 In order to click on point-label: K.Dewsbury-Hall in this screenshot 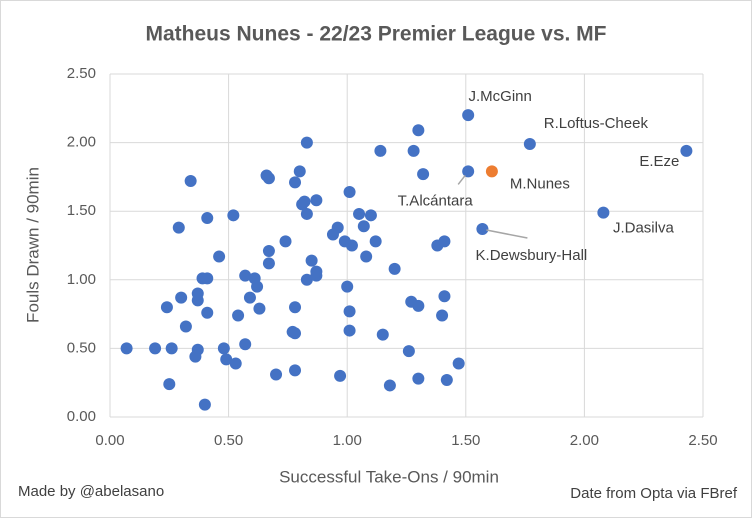, I will do `click(532, 255)`.